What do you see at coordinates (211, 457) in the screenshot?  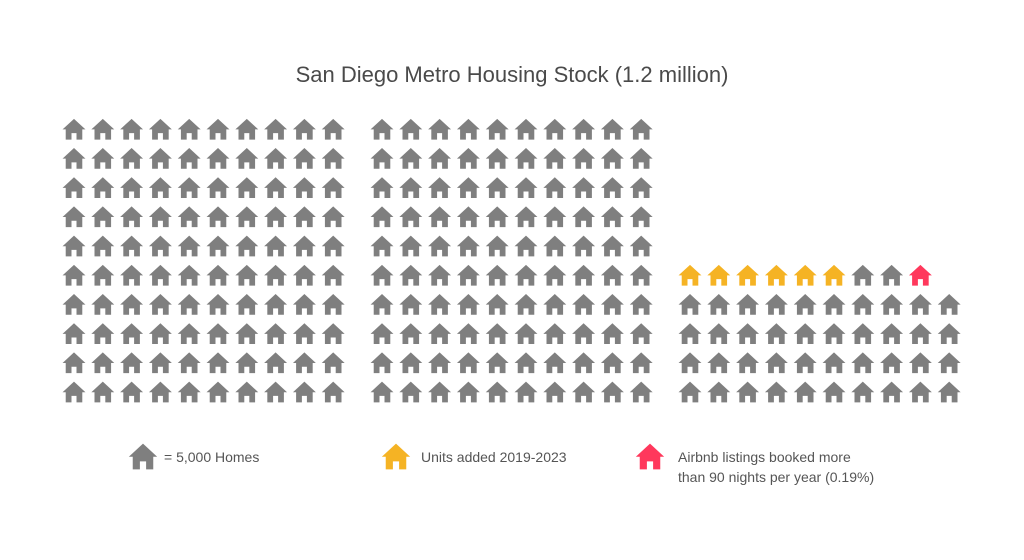 I see `legend-label-homes: = 5,000 Homes` at bounding box center [211, 457].